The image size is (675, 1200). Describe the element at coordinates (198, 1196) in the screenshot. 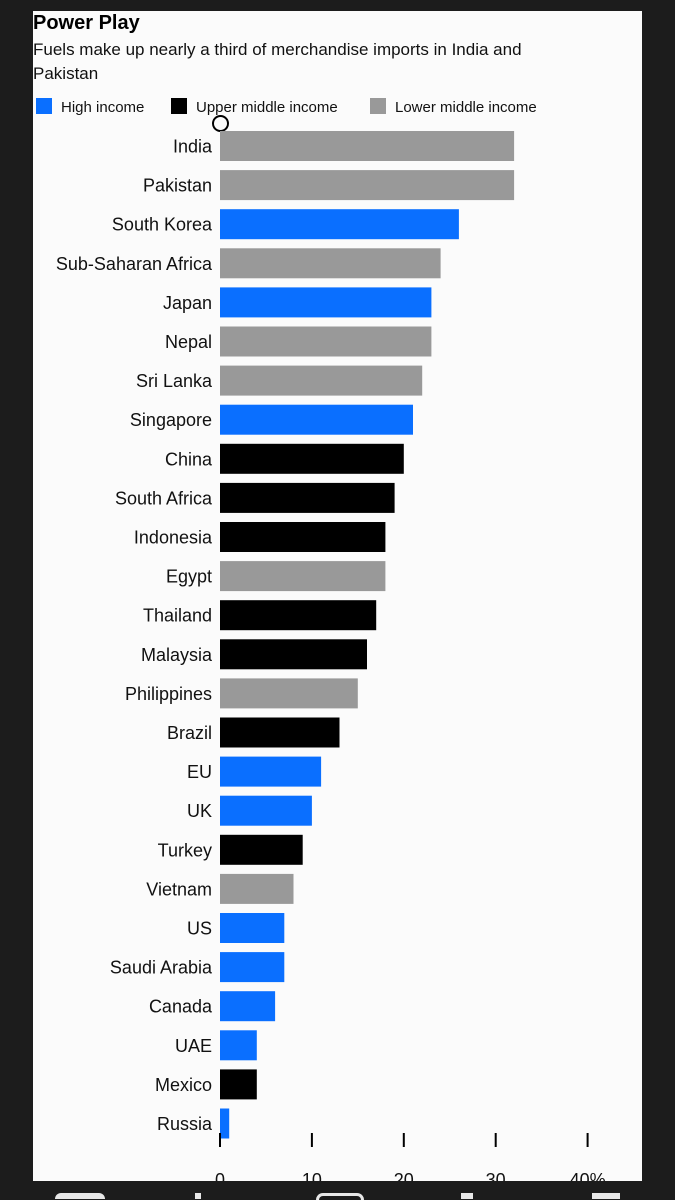

I see `tab-icon` at that location.